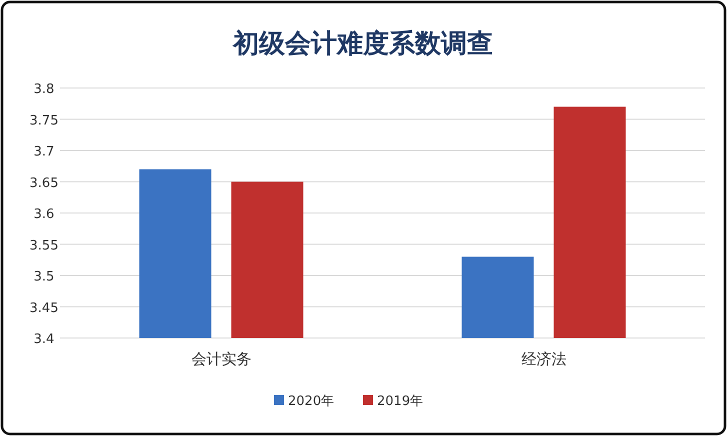 The image size is (727, 436). What do you see at coordinates (44, 277) in the screenshot?
I see `y-tick-label: 3.5` at bounding box center [44, 277].